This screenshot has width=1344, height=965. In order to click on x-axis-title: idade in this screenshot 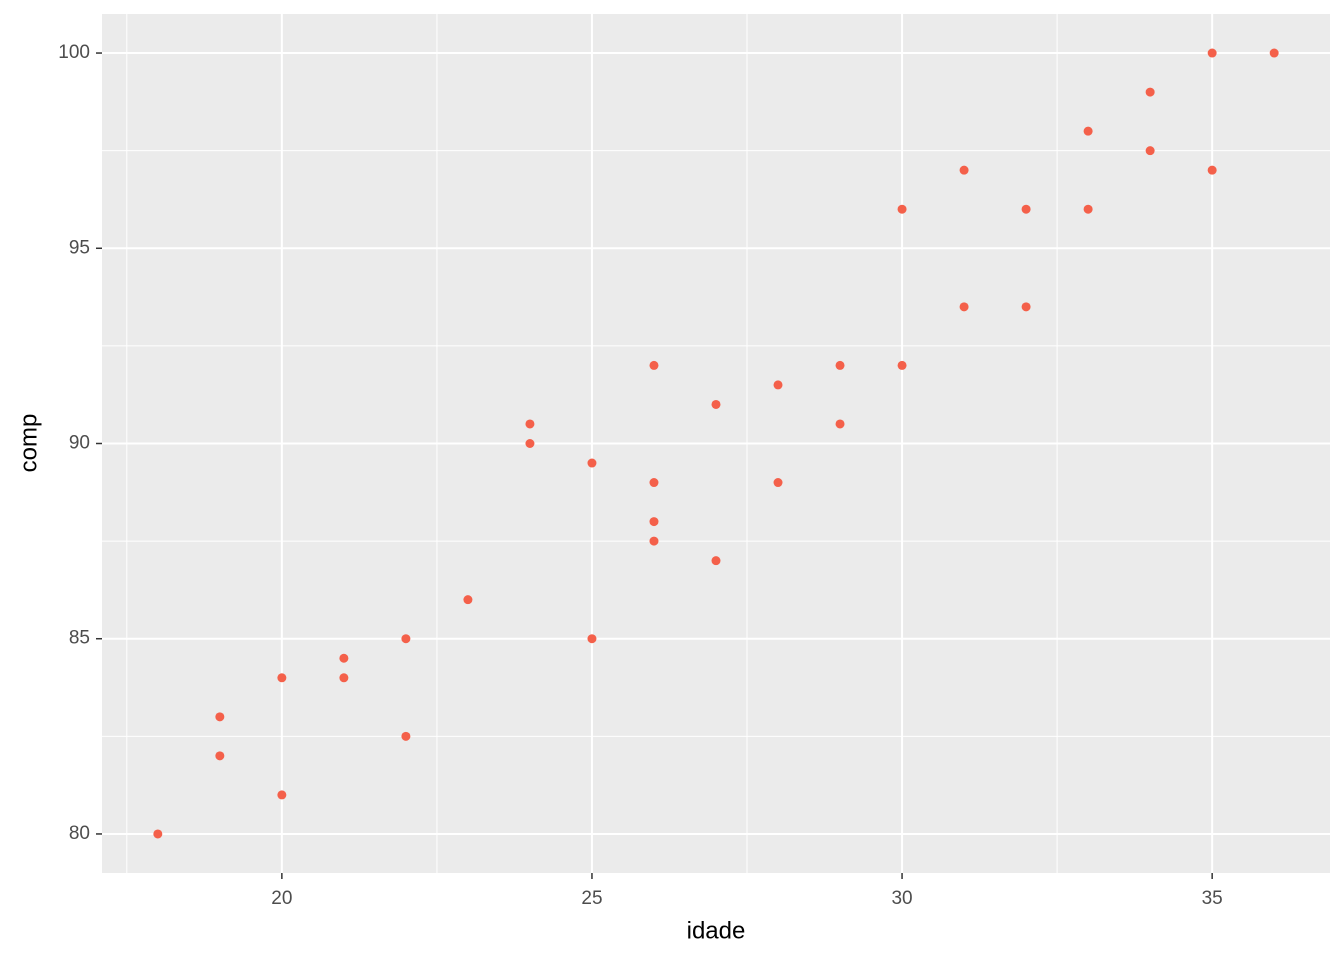, I will do `click(716, 930)`.